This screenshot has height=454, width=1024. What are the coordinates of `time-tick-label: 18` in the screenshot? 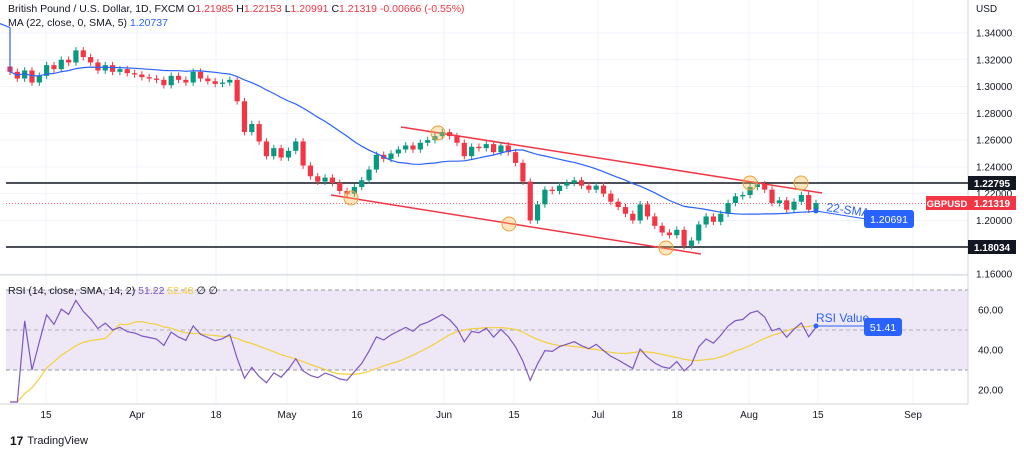 It's located at (677, 415).